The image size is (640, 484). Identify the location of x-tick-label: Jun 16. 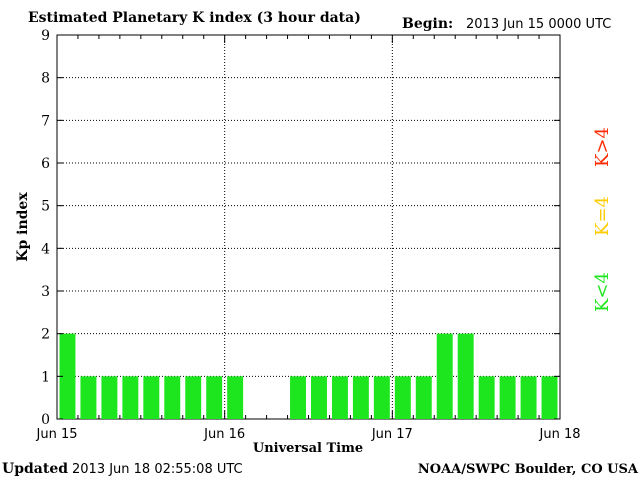
(224, 434).